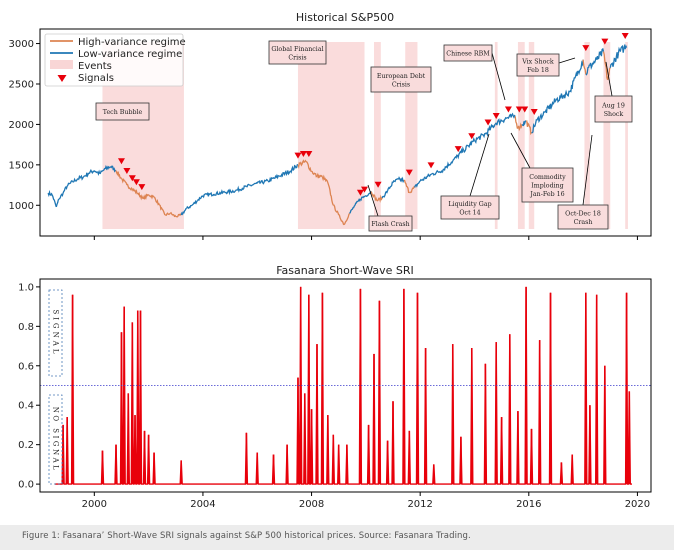 This screenshot has width=674, height=550. What do you see at coordinates (26, 485) in the screenshot?
I see `y-tick-label: 0.0` at bounding box center [26, 485].